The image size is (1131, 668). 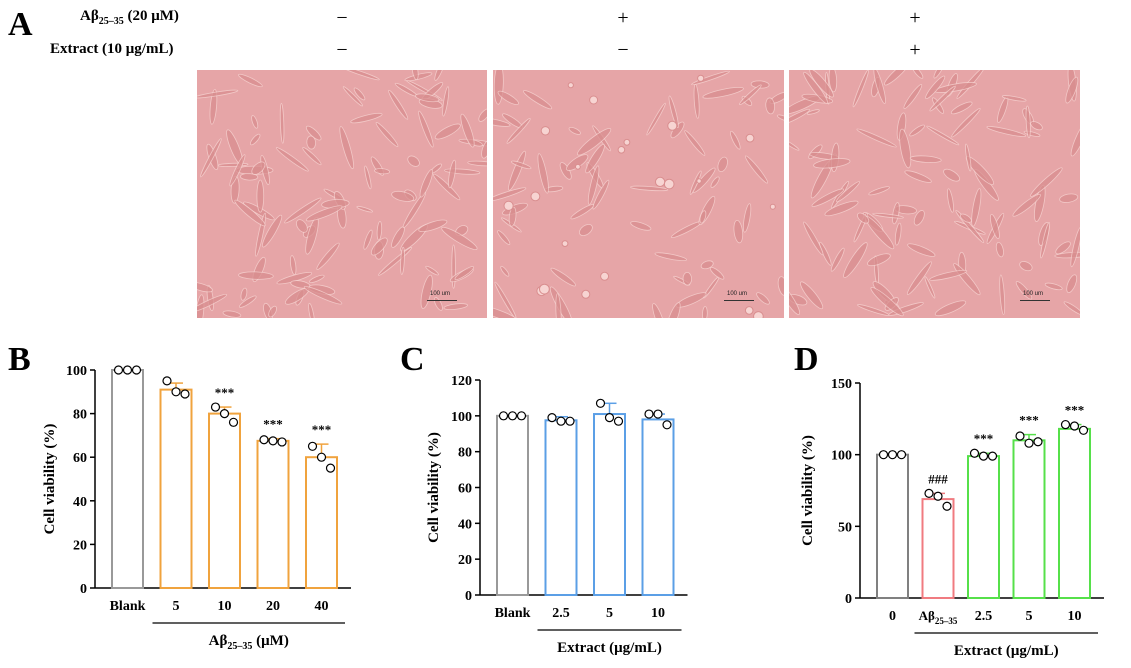 What do you see at coordinates (915, 50) in the screenshot?
I see `sign-row2-col3: +` at bounding box center [915, 50].